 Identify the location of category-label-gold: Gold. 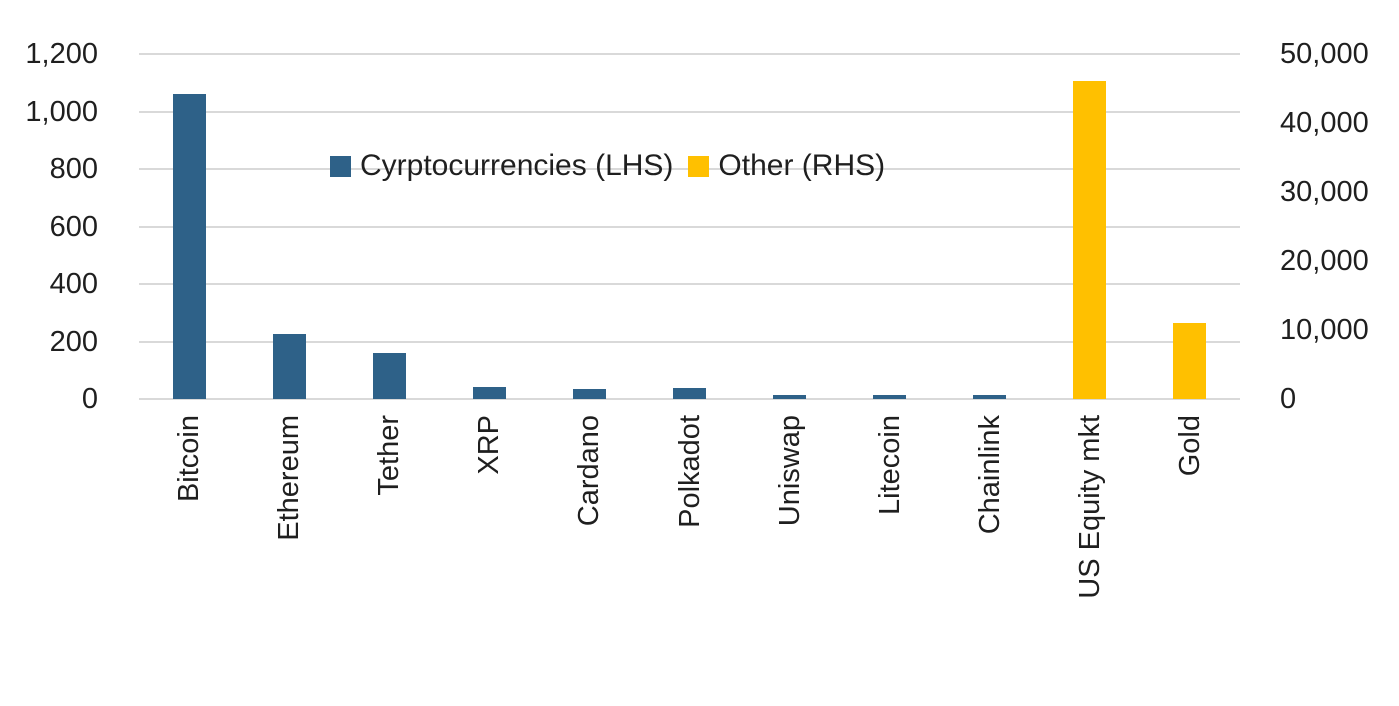
(1189, 446).